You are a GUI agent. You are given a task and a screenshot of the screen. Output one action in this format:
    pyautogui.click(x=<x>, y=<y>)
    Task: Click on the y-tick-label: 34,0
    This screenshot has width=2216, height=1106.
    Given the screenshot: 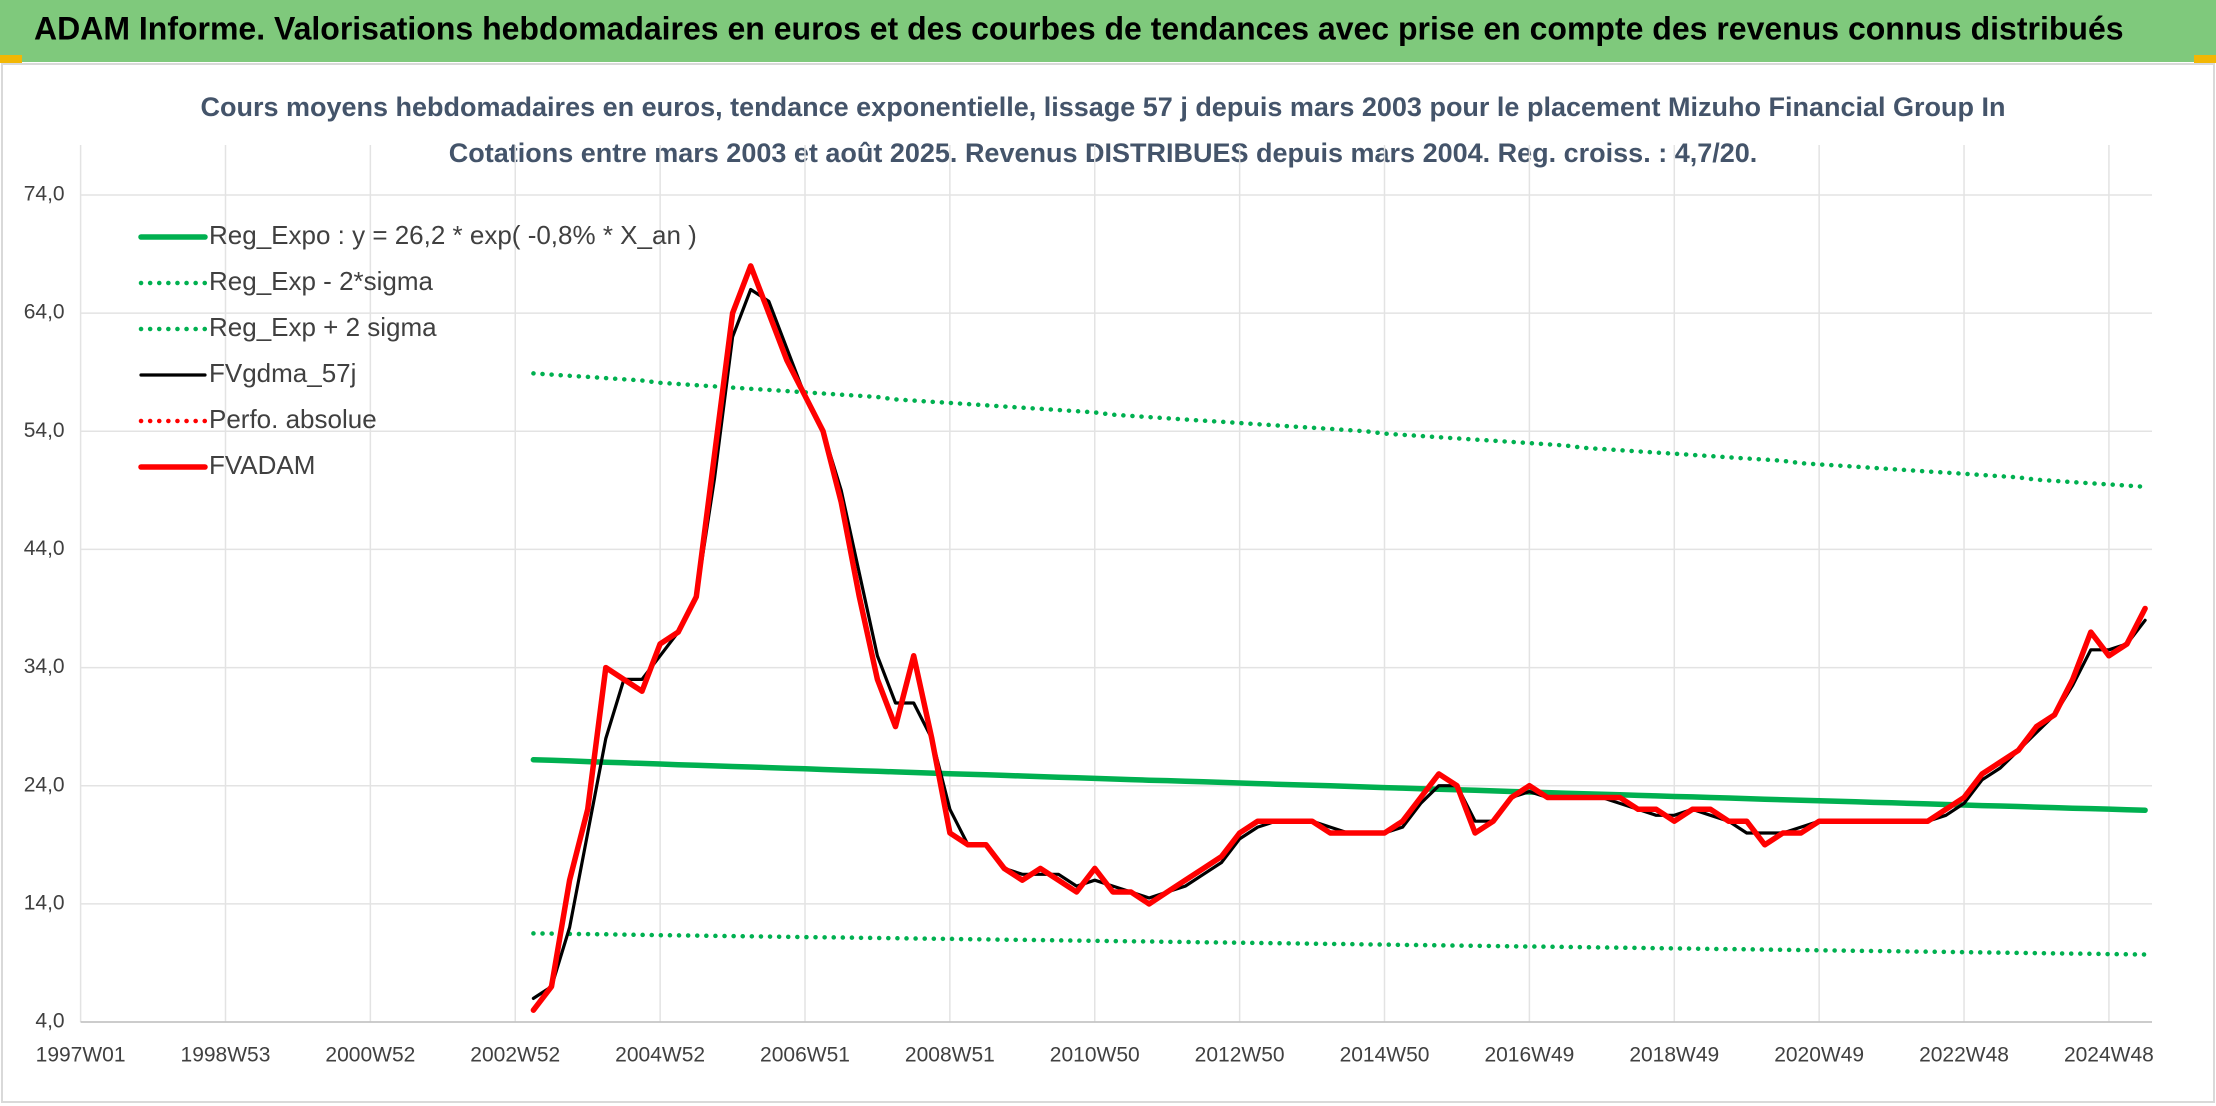 What is the action you would take?
    pyautogui.click(x=44, y=666)
    